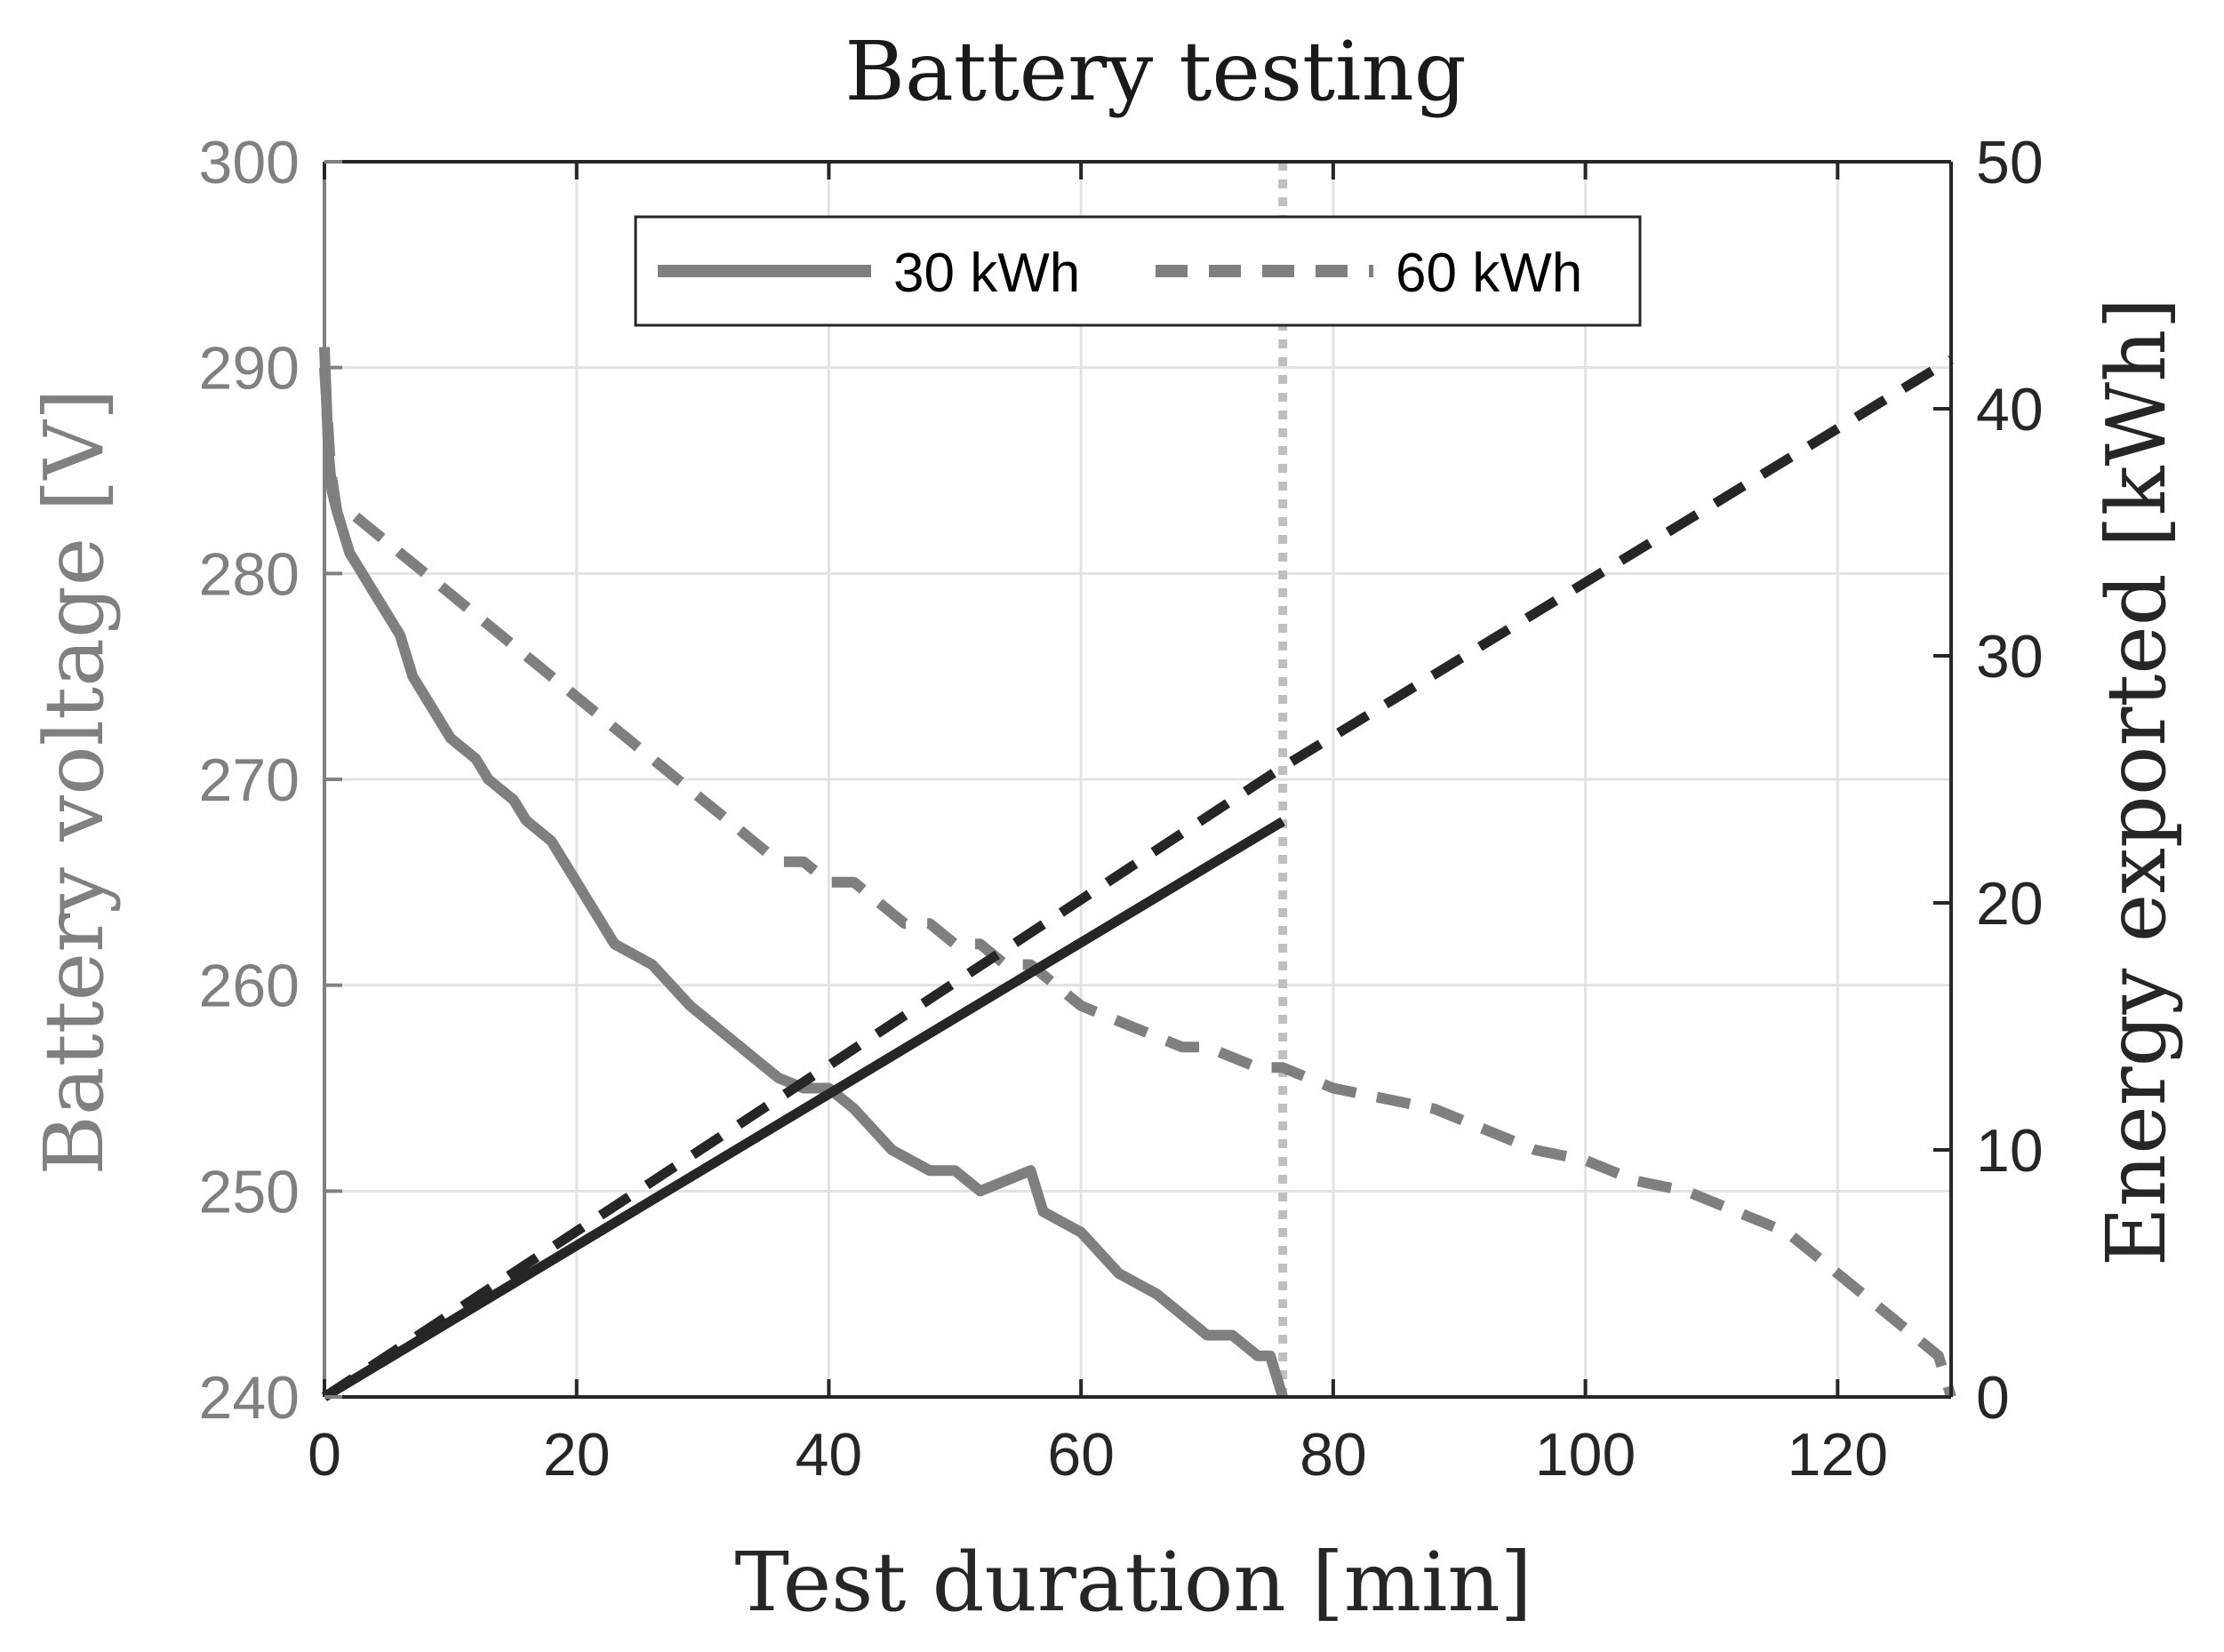 Image resolution: width=2224 pixels, height=1652 pixels. Describe the element at coordinates (986, 273) in the screenshot. I see `legend-label-30kwh: 30 kWh` at that location.